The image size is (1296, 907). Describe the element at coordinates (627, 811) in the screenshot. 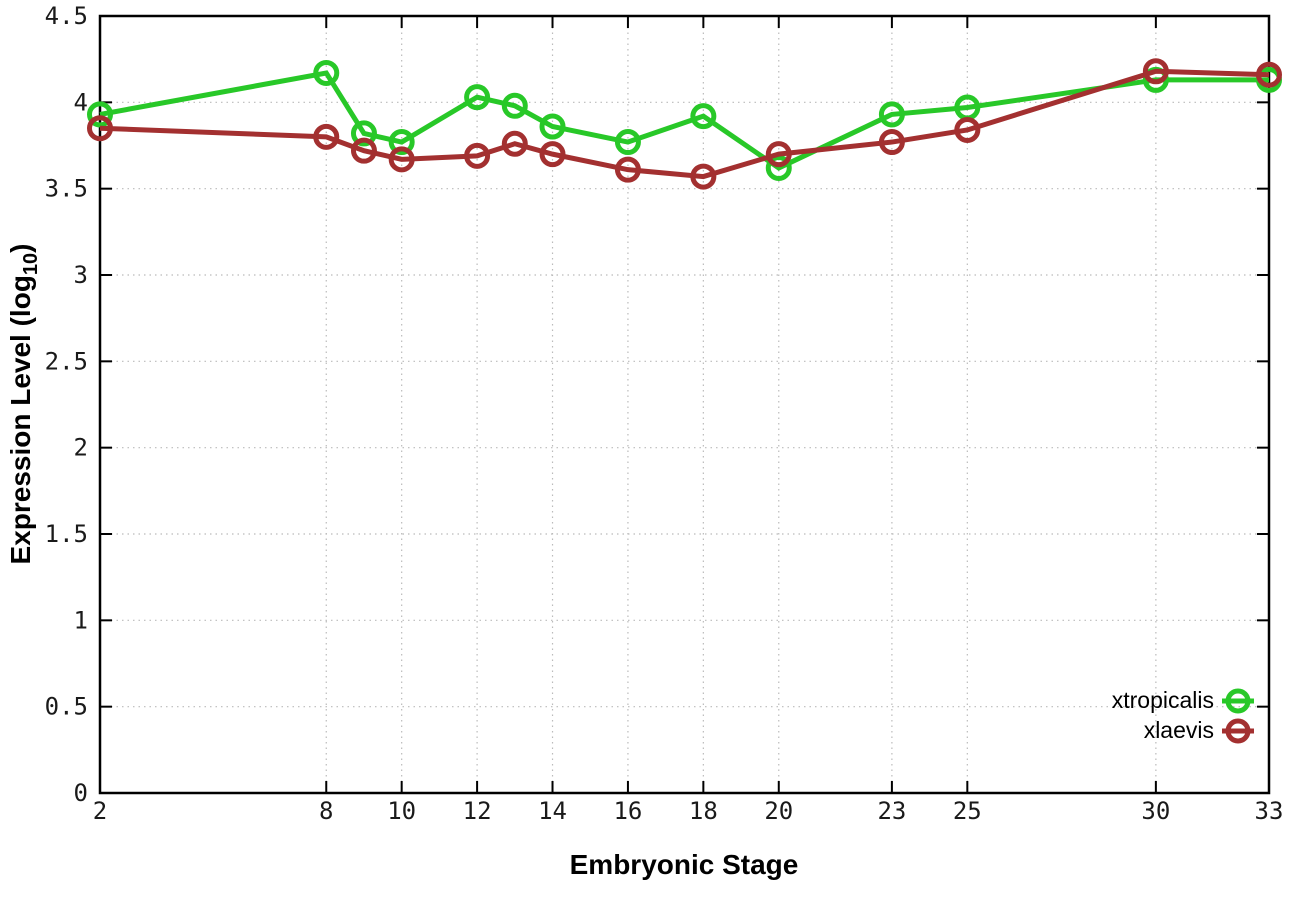

I see `x-tick-label: 16` at that location.